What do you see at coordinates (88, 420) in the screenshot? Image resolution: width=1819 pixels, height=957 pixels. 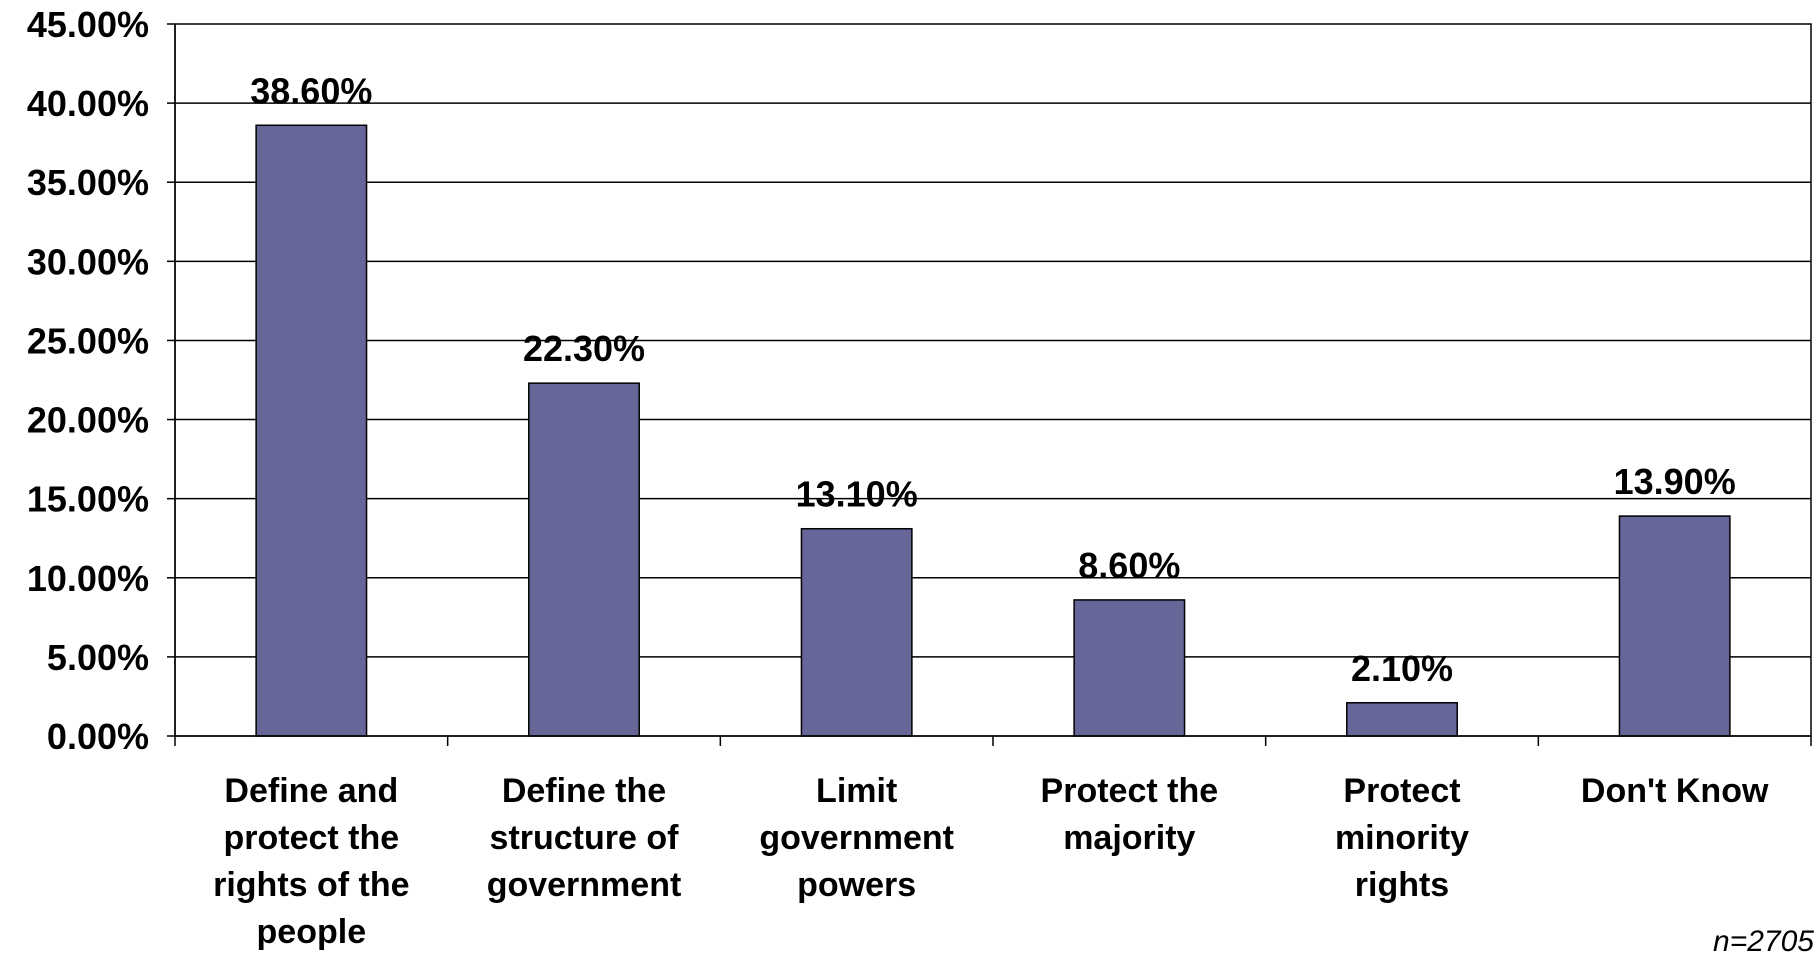 I see `y-tick-label: 20.00%` at bounding box center [88, 420].